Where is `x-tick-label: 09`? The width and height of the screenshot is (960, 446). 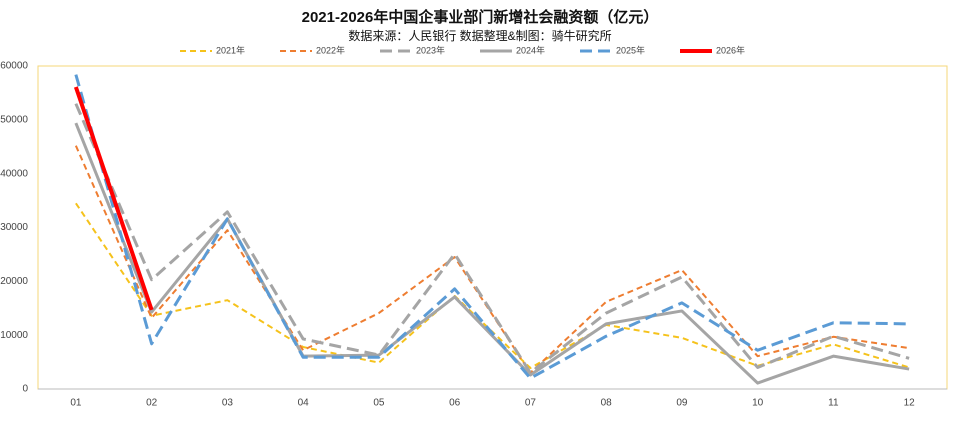
x-tick-label: 09 is located at coordinates (682, 403).